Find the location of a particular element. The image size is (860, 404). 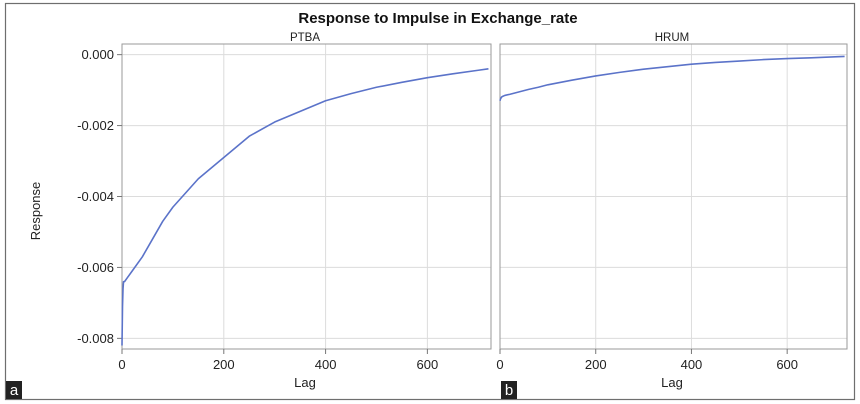

panel-a-x-axis-label: Lag is located at coordinates (305, 382).